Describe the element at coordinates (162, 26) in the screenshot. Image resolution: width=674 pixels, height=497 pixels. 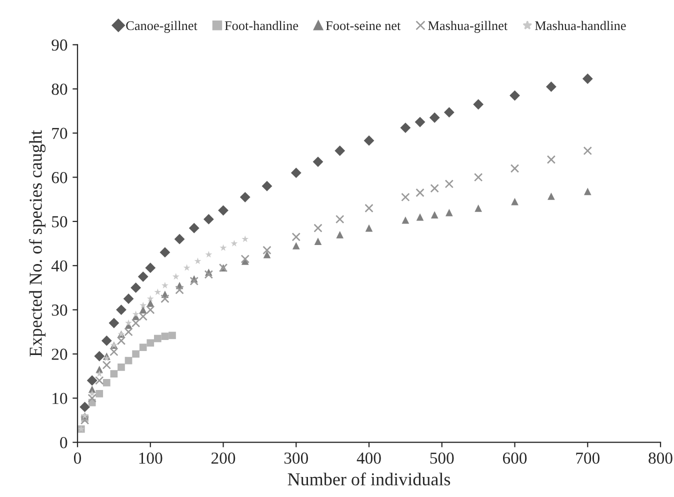
I see `legend-label: Canoe-gillnet` at that location.